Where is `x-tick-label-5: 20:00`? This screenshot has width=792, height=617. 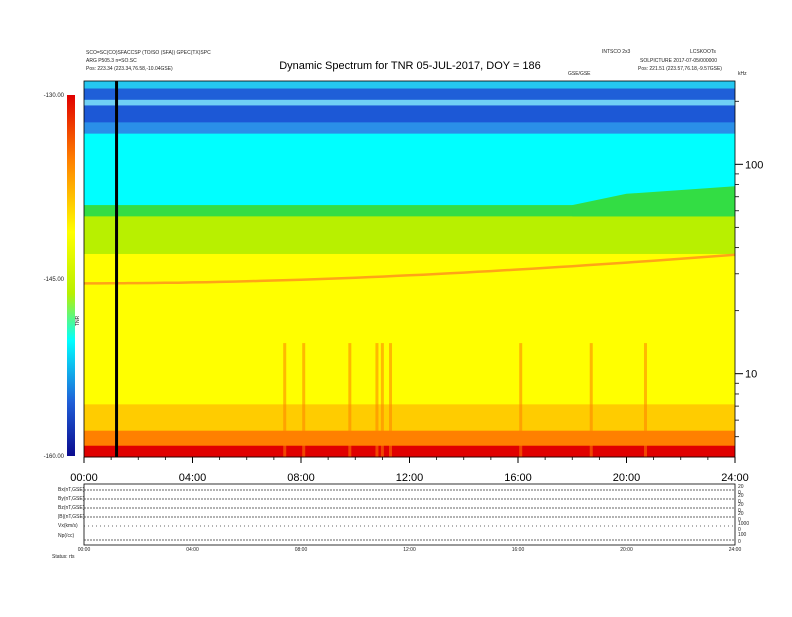
x-tick-label-5: 20:00 is located at coordinates (627, 478).